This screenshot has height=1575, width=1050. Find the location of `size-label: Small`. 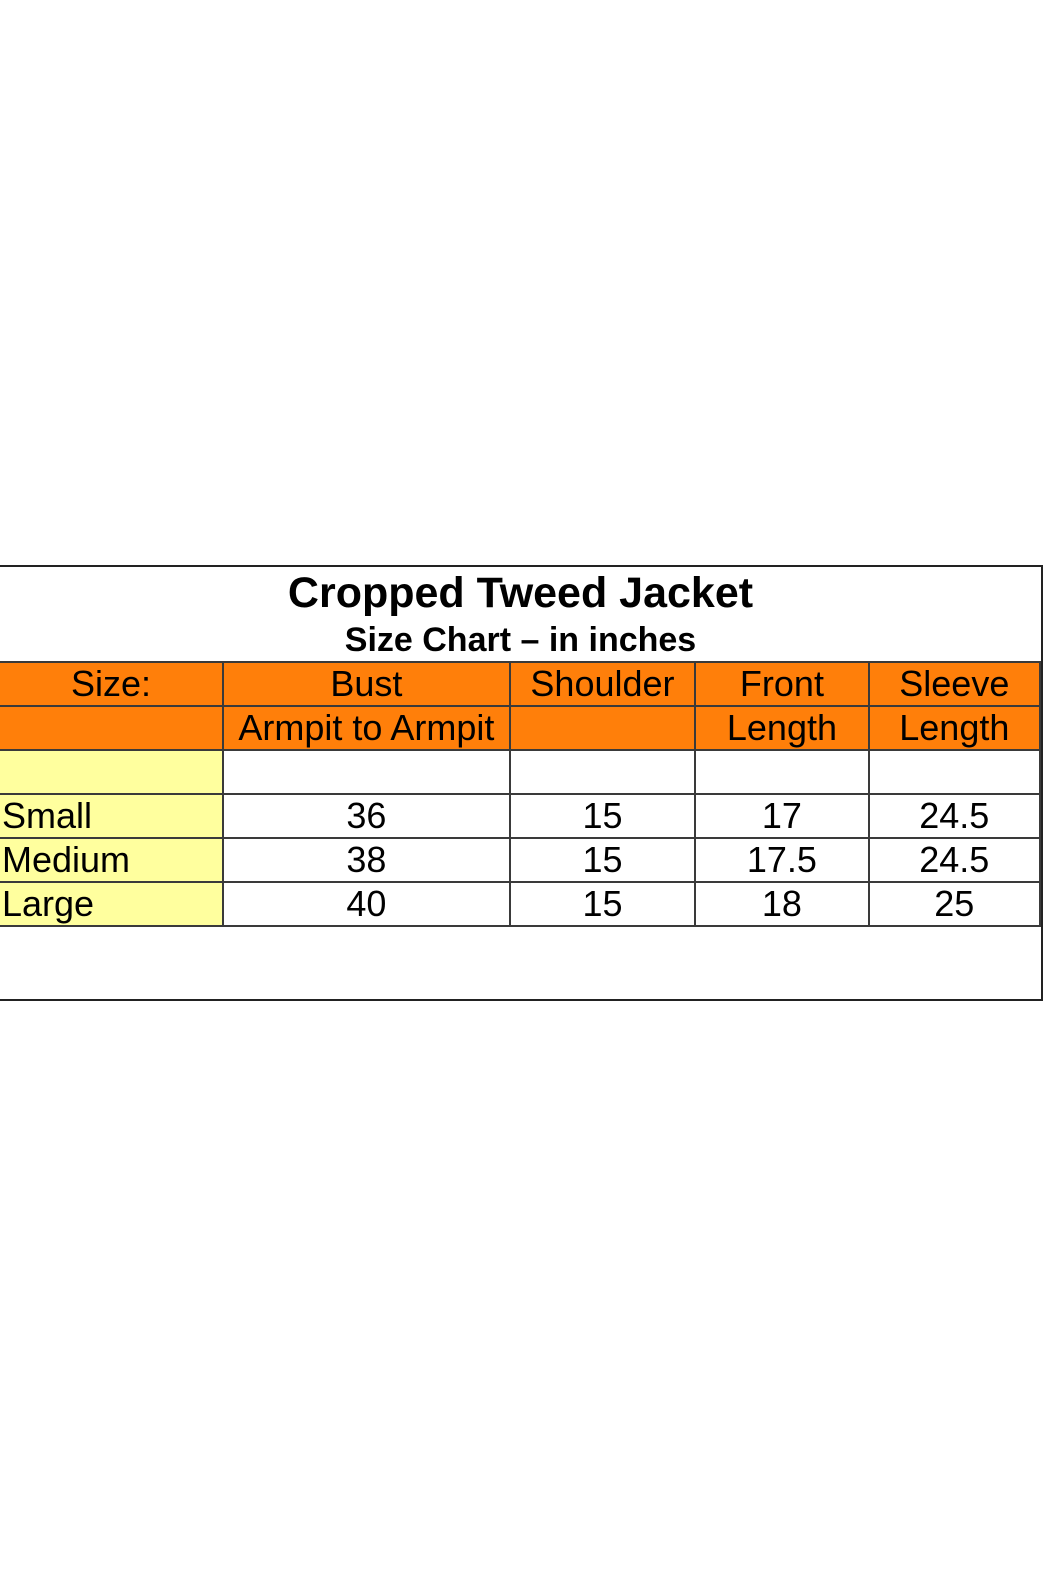

size-label: Small is located at coordinates (112, 816).